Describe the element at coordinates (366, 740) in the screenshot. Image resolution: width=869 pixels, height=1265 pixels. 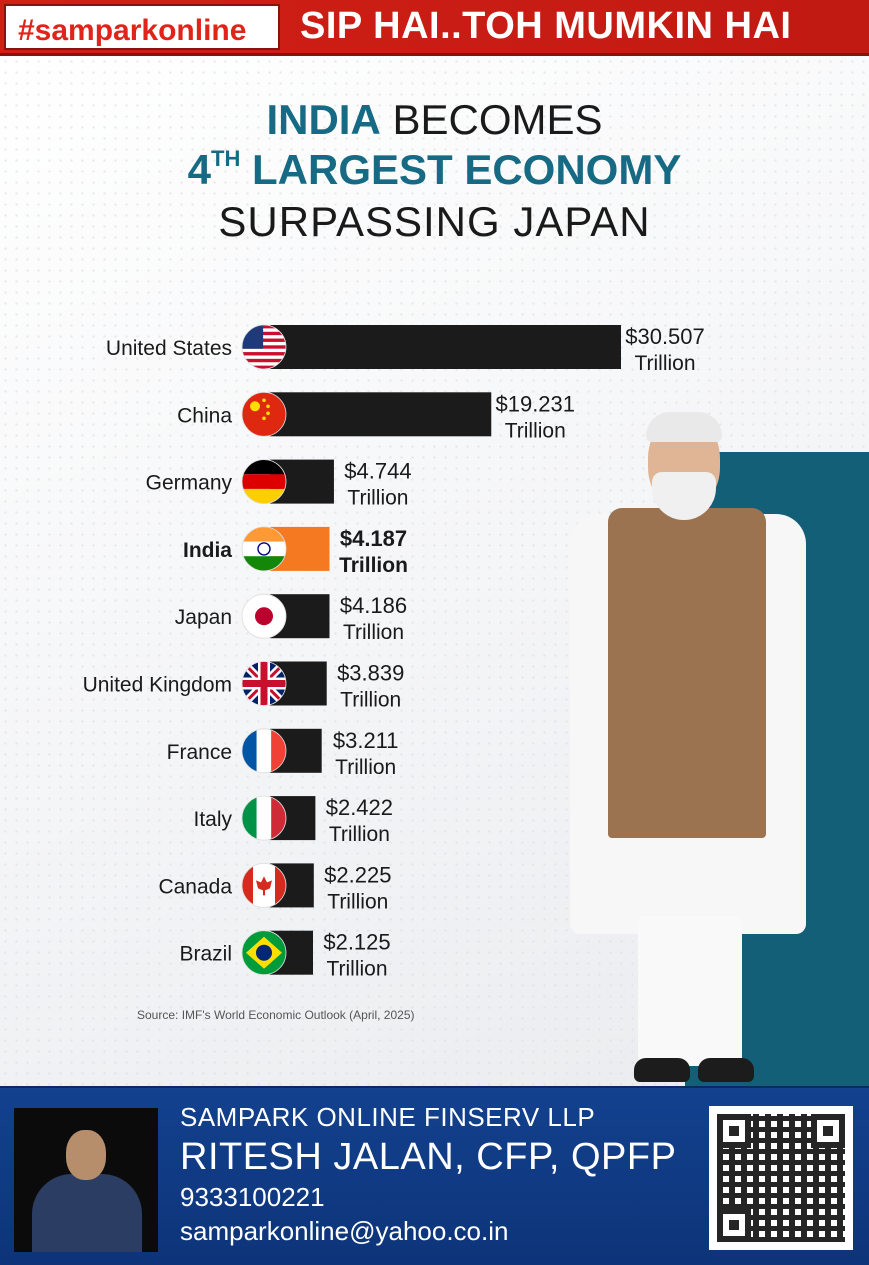
I see `value-label: $3.211` at that location.